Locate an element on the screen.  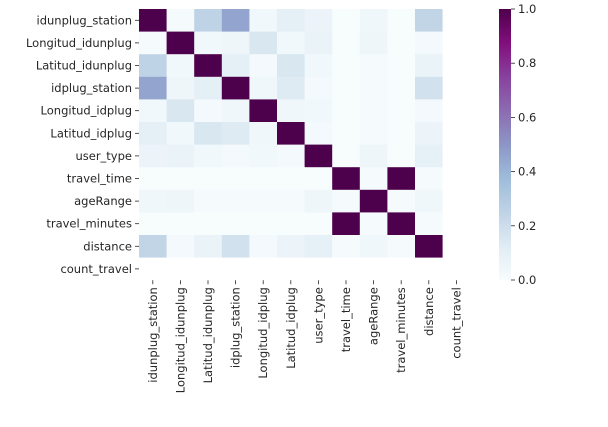
y-tick-label: Latitud_idunplug is located at coordinates (84, 66).